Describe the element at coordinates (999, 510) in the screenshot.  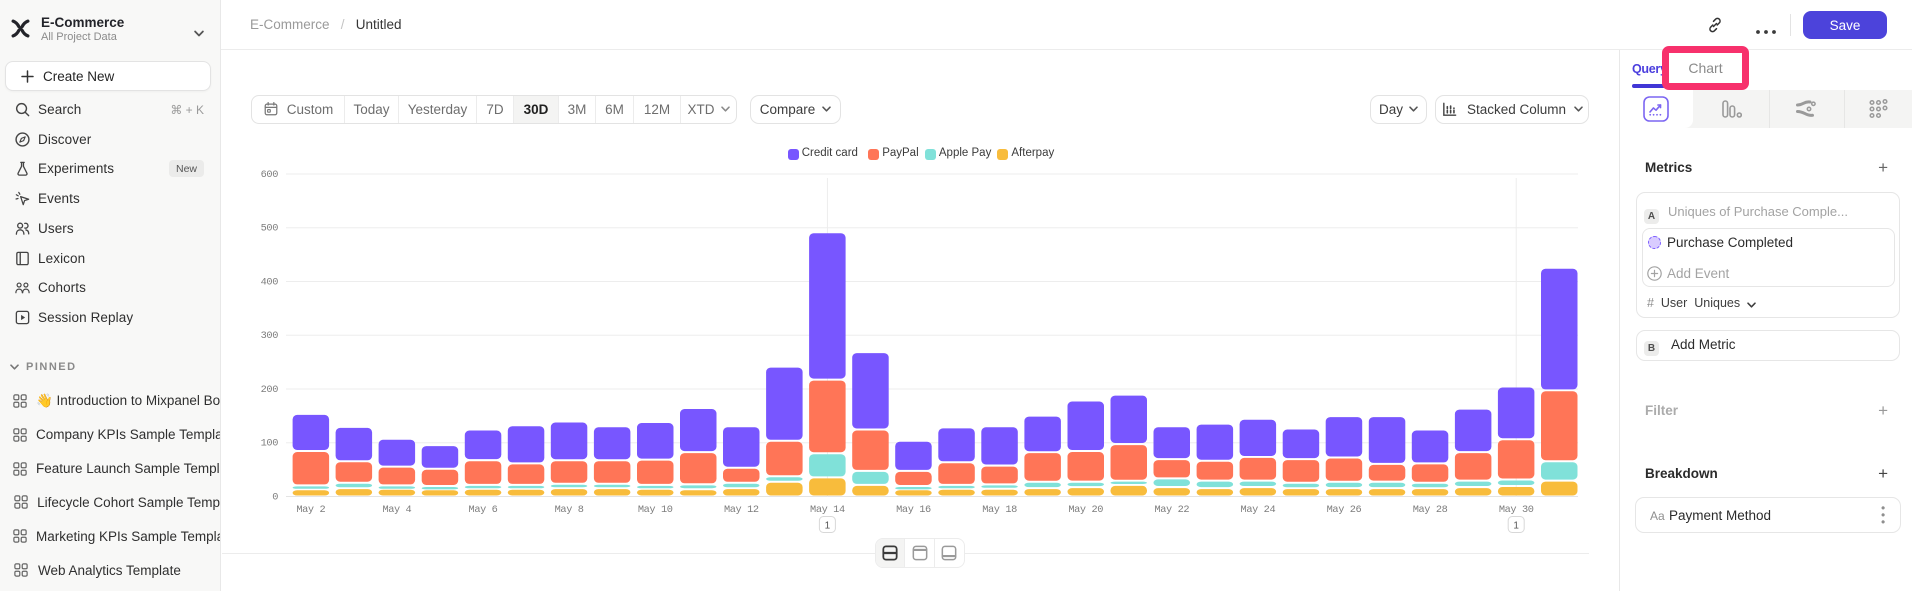
I see `svg-text: May 18` at that location.